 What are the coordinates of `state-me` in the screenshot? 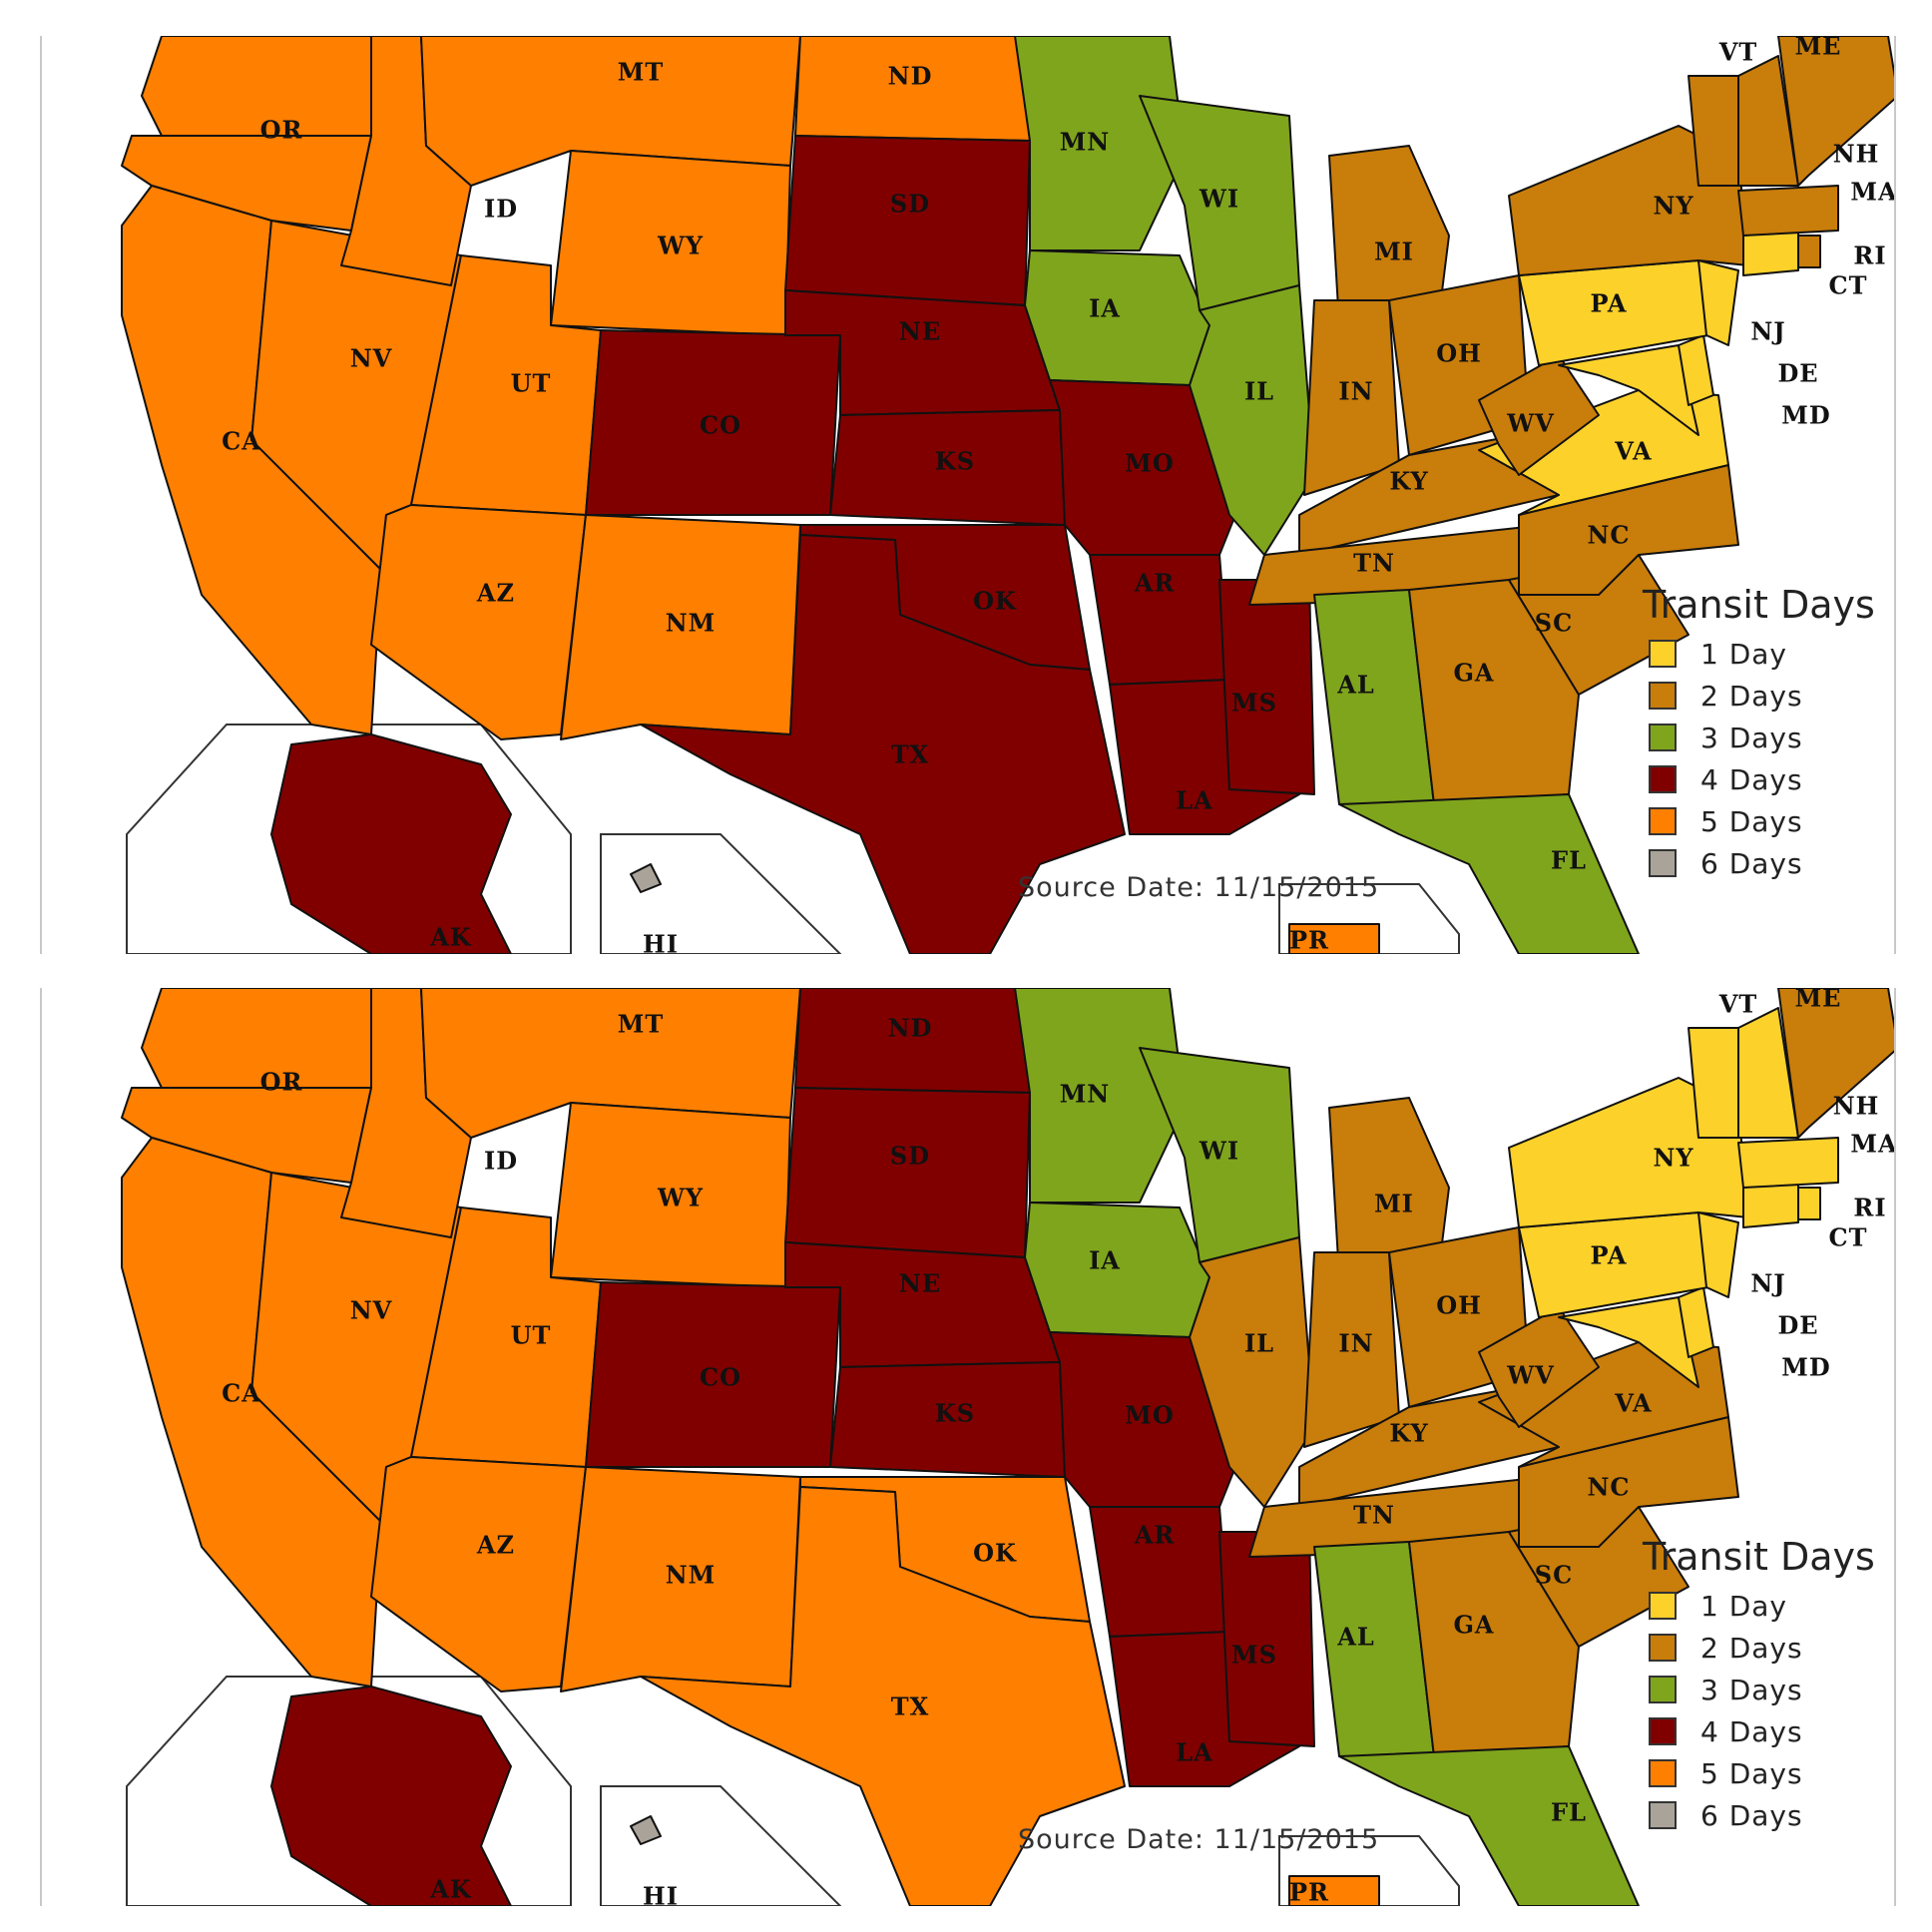 It's located at (1835, 111).